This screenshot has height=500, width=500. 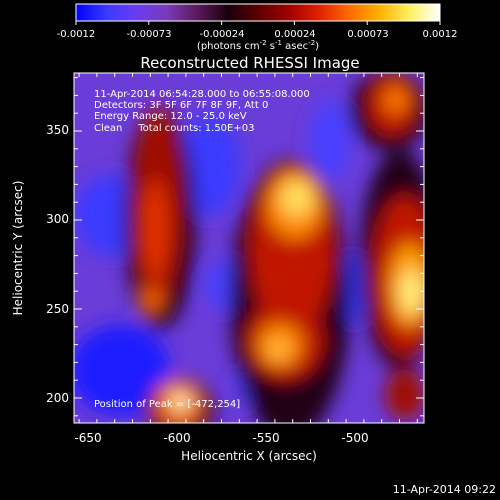 I want to click on annotation-time-range: 11-Apr-2014 06:54:28.000 to 06:55:08.000, so click(x=202, y=94).